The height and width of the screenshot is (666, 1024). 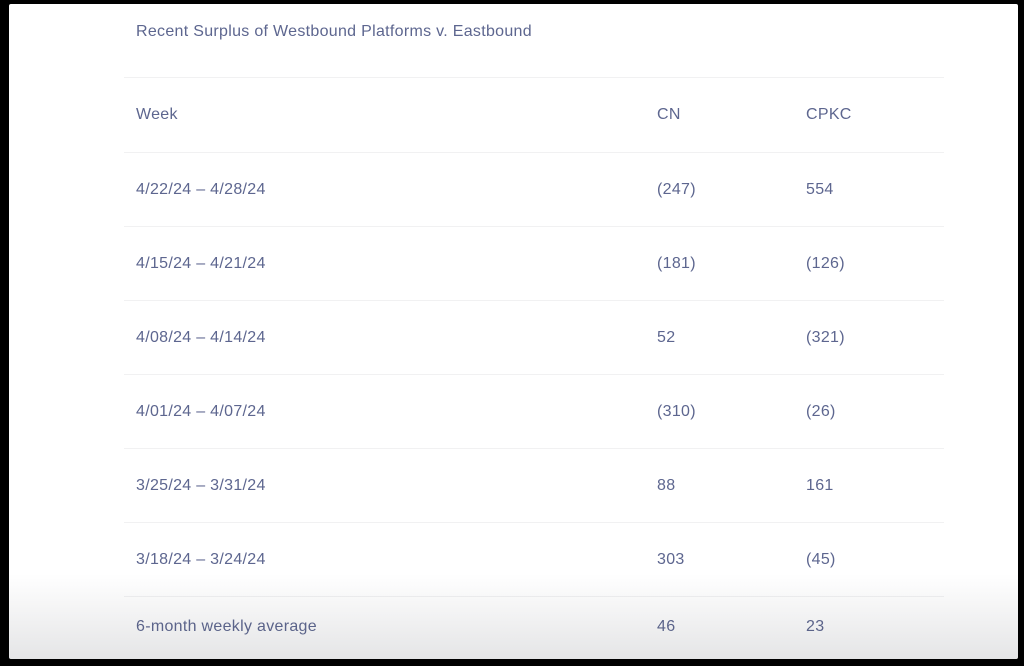 I want to click on cn-cell: 52, so click(x=731, y=337).